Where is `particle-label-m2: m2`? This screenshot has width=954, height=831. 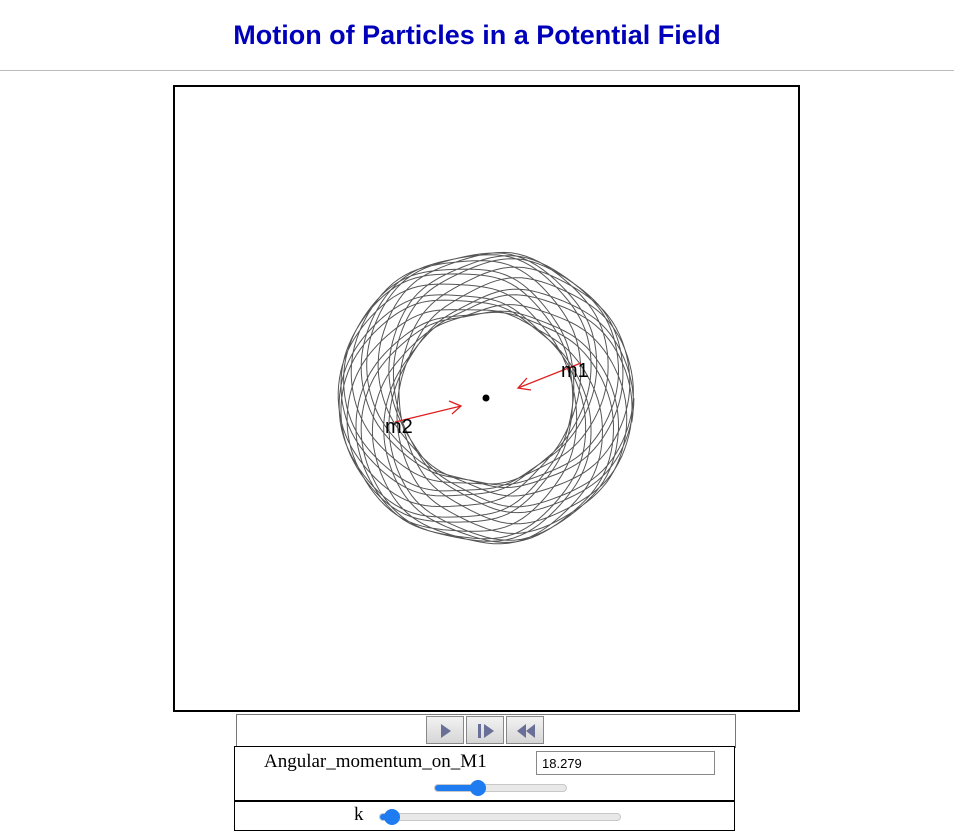
particle-label-m2: m2 is located at coordinates (399, 427).